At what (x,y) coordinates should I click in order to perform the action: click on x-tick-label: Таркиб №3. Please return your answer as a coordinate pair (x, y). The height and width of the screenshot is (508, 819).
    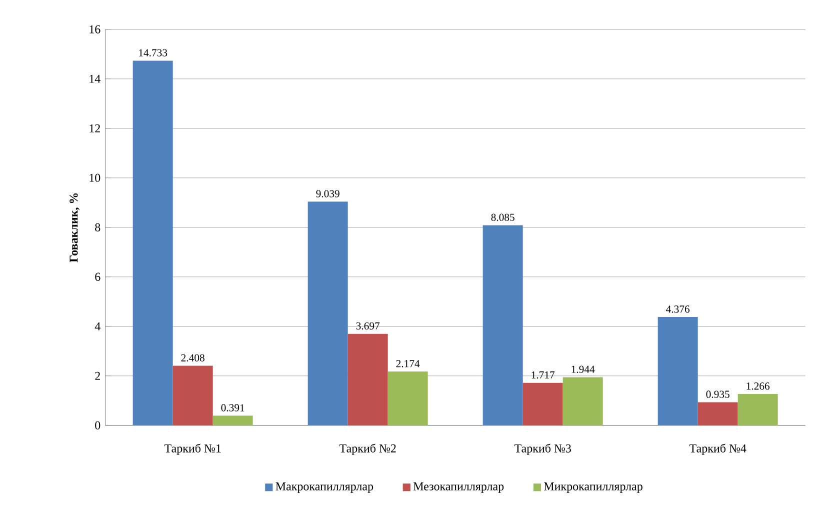
    Looking at the image, I should click on (542, 449).